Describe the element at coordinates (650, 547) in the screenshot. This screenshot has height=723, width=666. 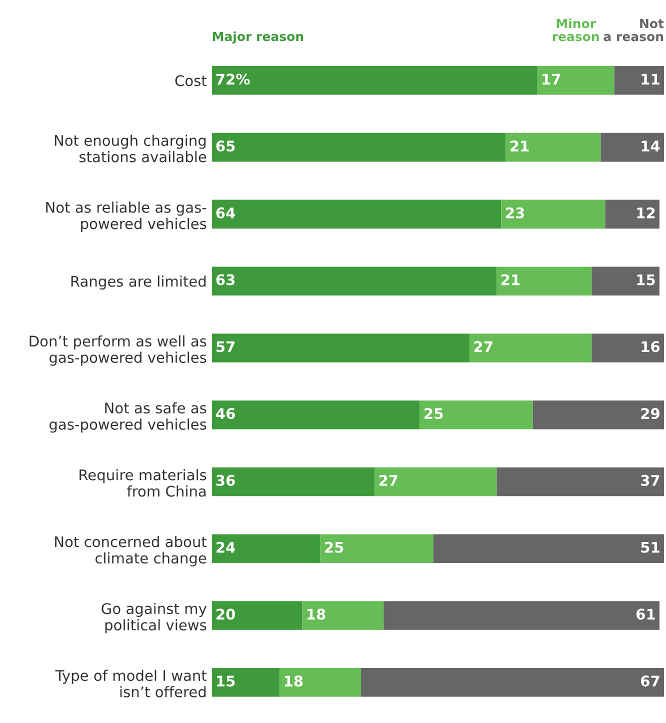
I see `data-label: 51` at that location.